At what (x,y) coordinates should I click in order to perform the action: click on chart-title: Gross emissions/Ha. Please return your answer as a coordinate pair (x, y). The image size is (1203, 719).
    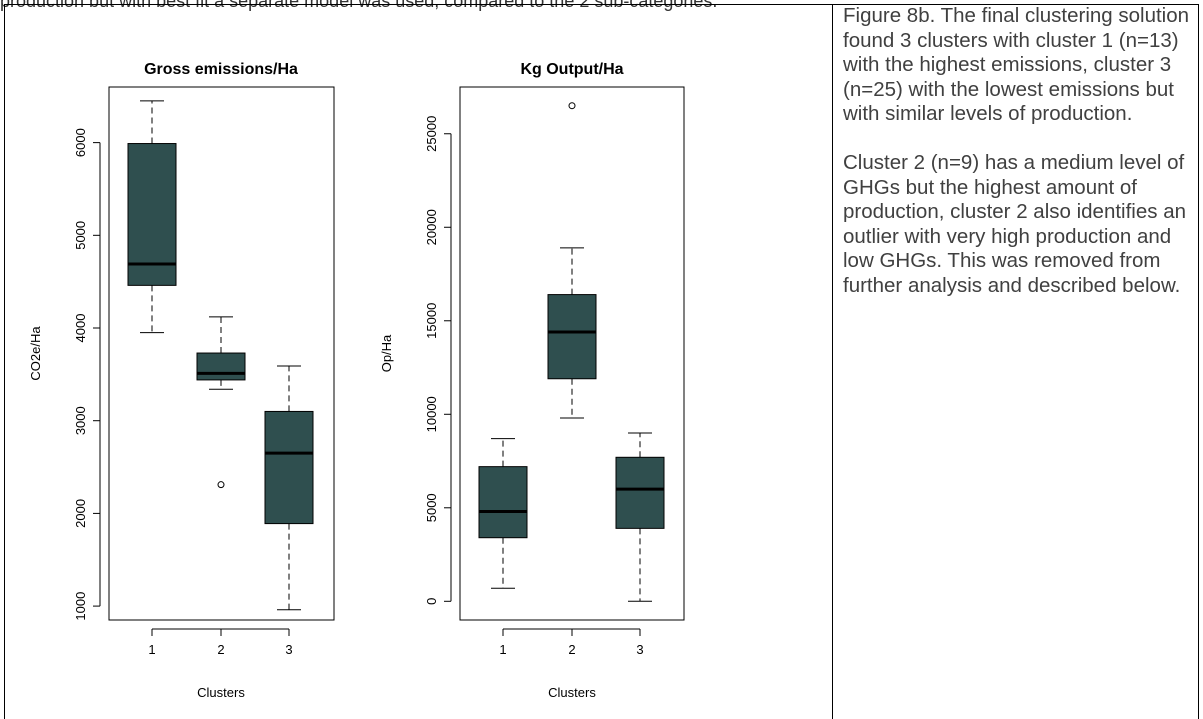
    Looking at the image, I should click on (221, 69).